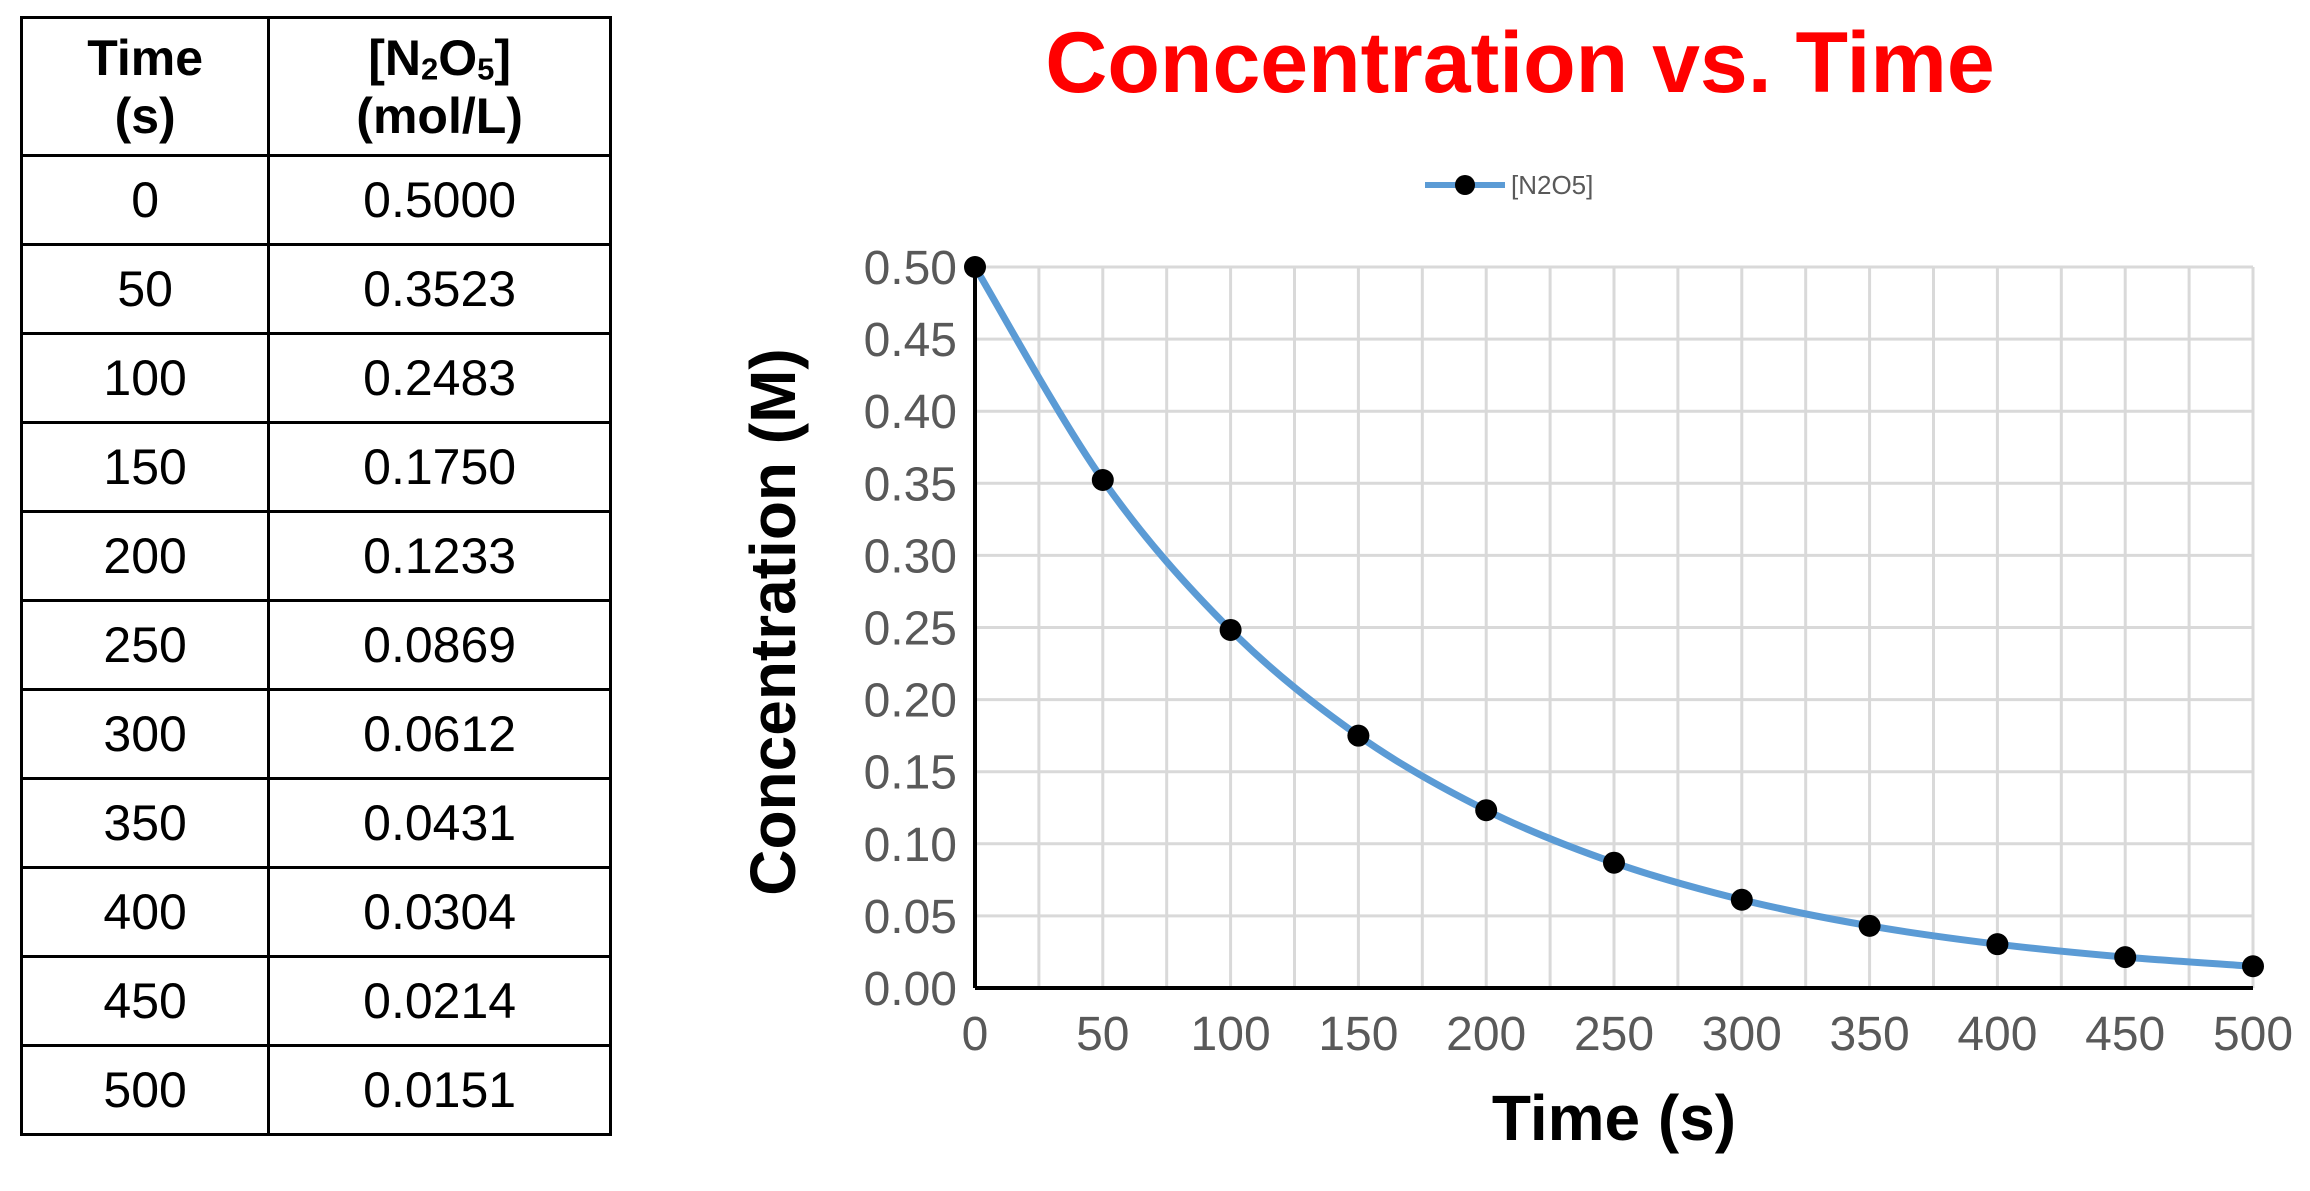 Image resolution: width=2310 pixels, height=1191 pixels. I want to click on legend-label: [N2O5], so click(1552, 185).